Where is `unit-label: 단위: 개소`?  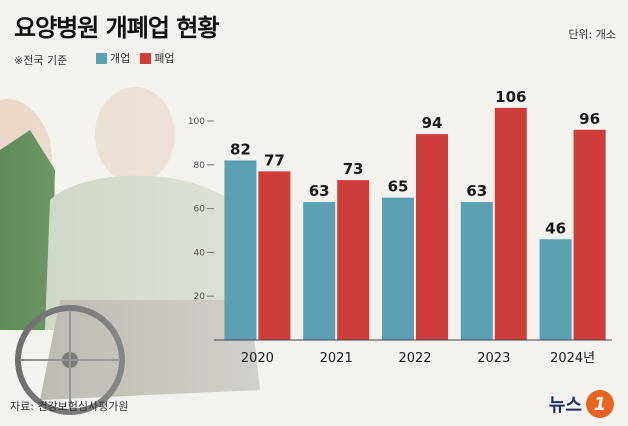
unit-label: 단위: 개소 is located at coordinates (592, 34).